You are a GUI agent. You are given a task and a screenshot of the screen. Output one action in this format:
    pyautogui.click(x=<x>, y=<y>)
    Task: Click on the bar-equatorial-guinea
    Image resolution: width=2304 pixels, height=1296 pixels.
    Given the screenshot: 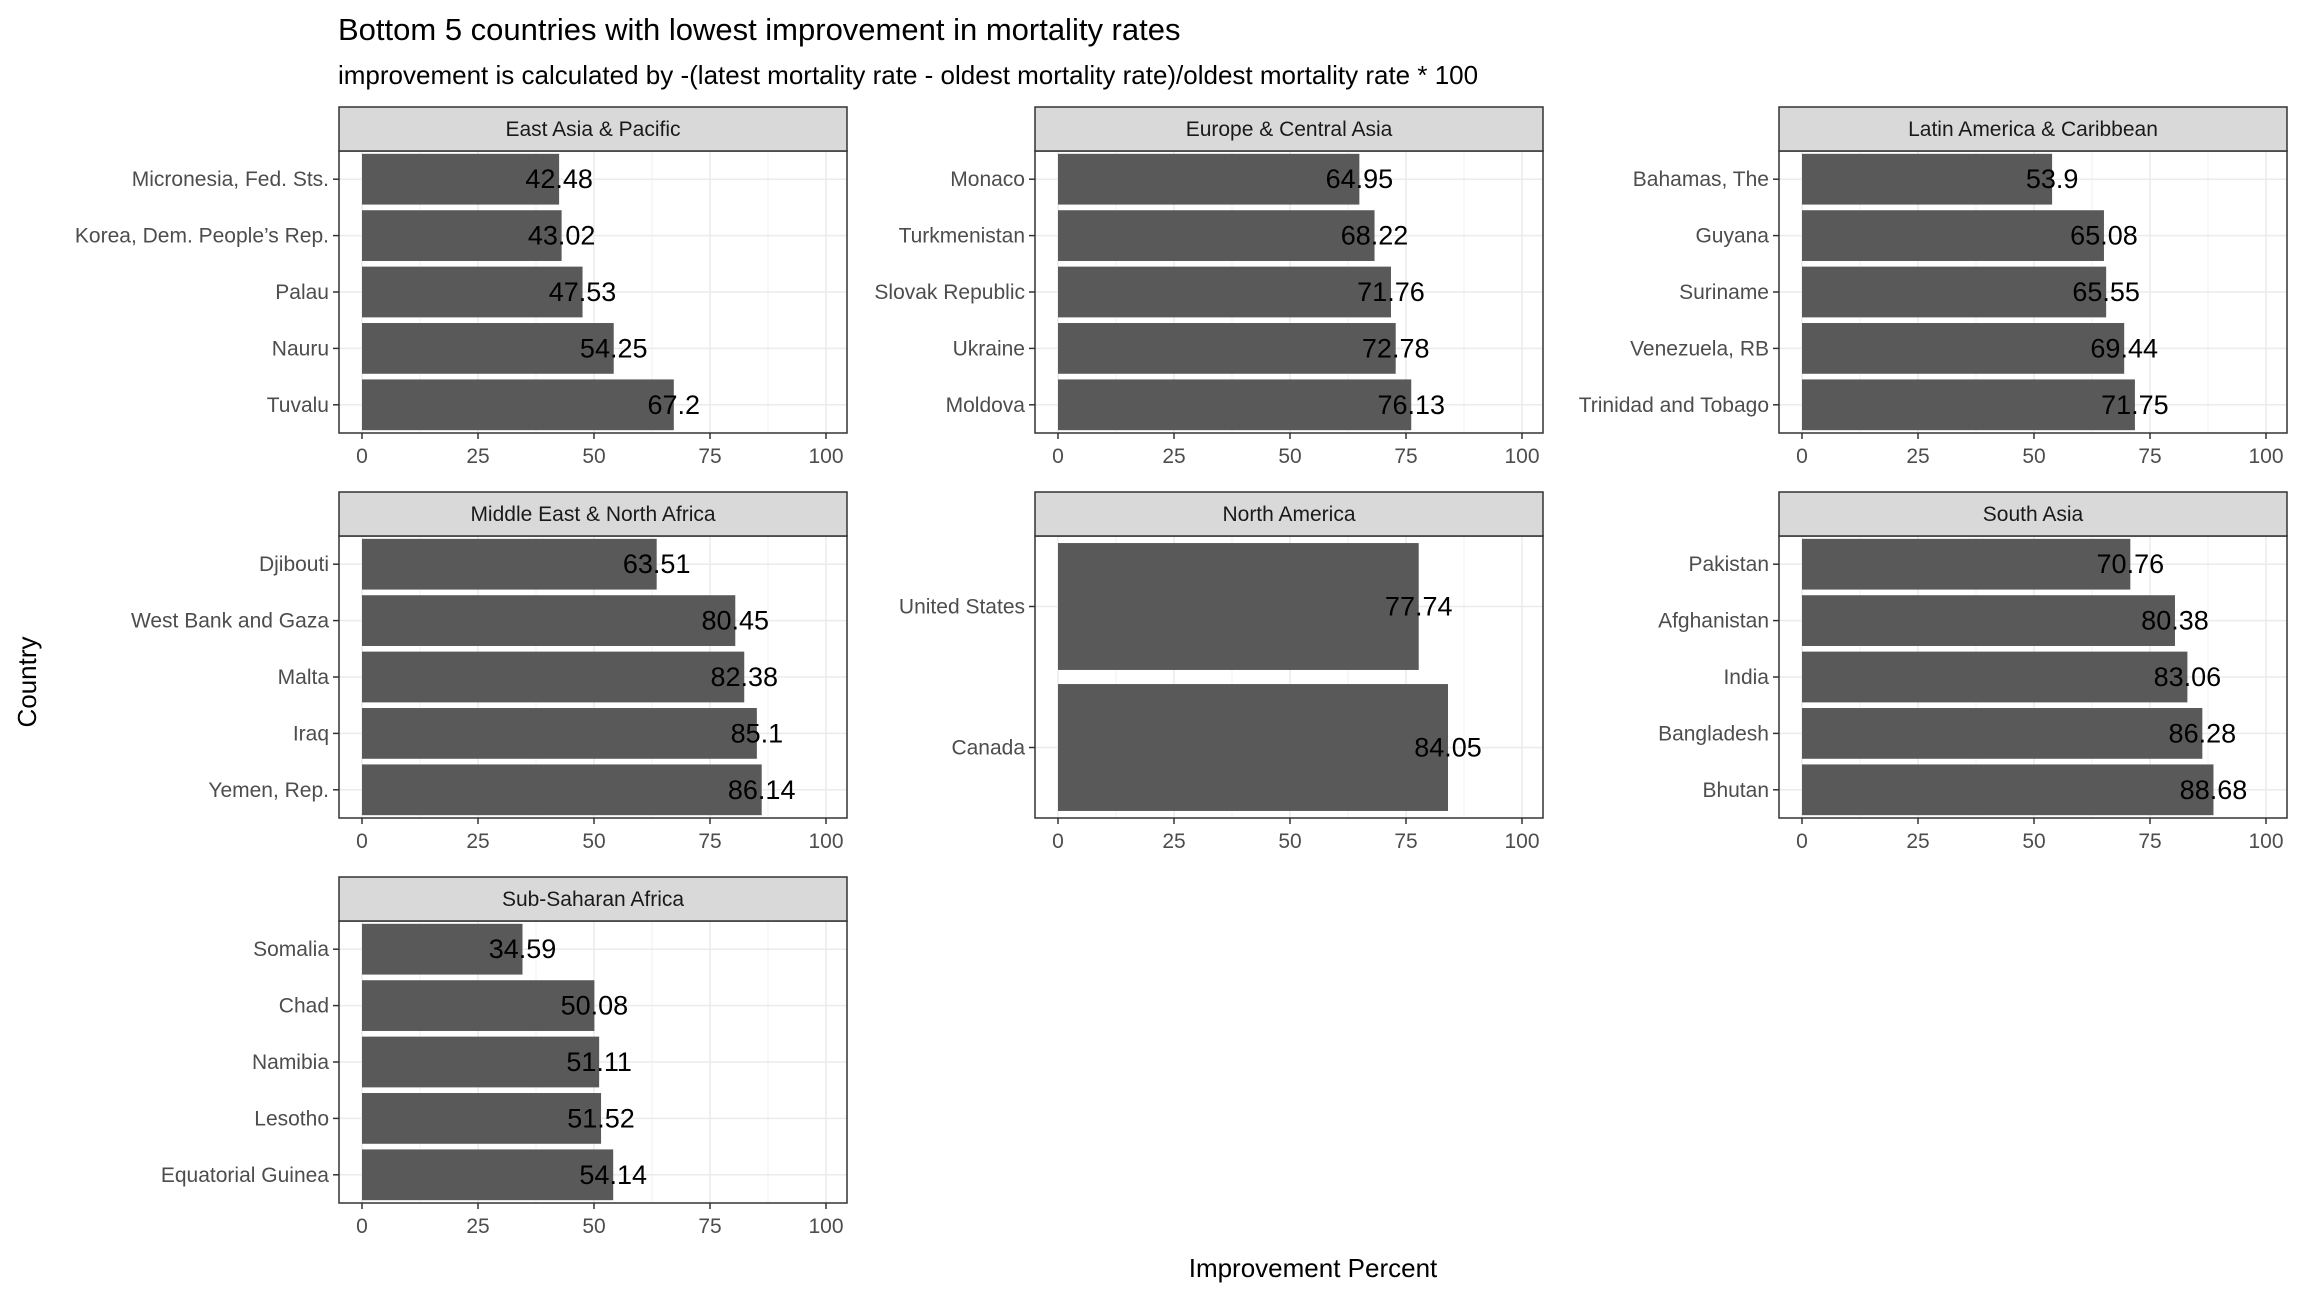 What is the action you would take?
    pyautogui.click(x=488, y=1175)
    